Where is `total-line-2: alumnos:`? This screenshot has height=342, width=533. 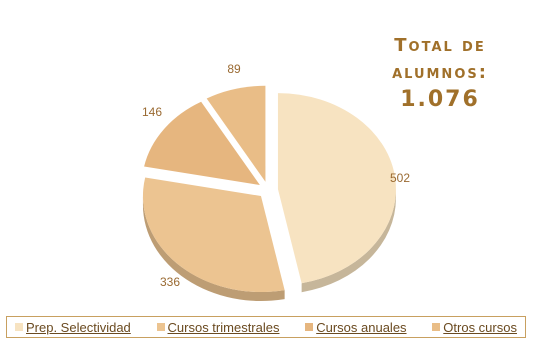 total-line-2: alumnos: is located at coordinates (440, 72).